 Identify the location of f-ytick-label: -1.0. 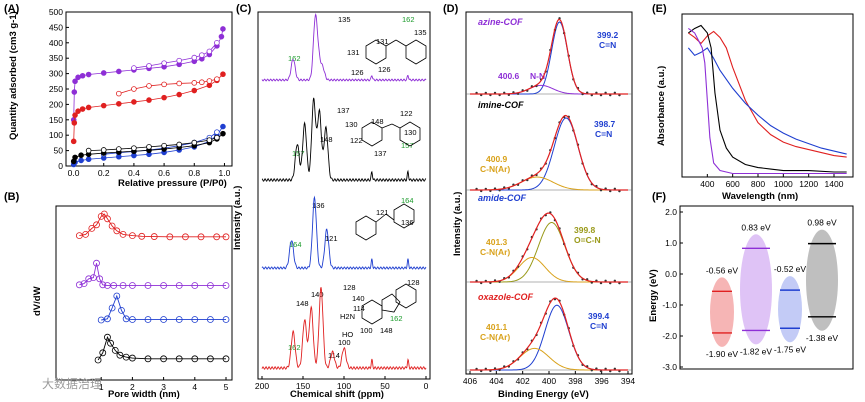
(669, 305).